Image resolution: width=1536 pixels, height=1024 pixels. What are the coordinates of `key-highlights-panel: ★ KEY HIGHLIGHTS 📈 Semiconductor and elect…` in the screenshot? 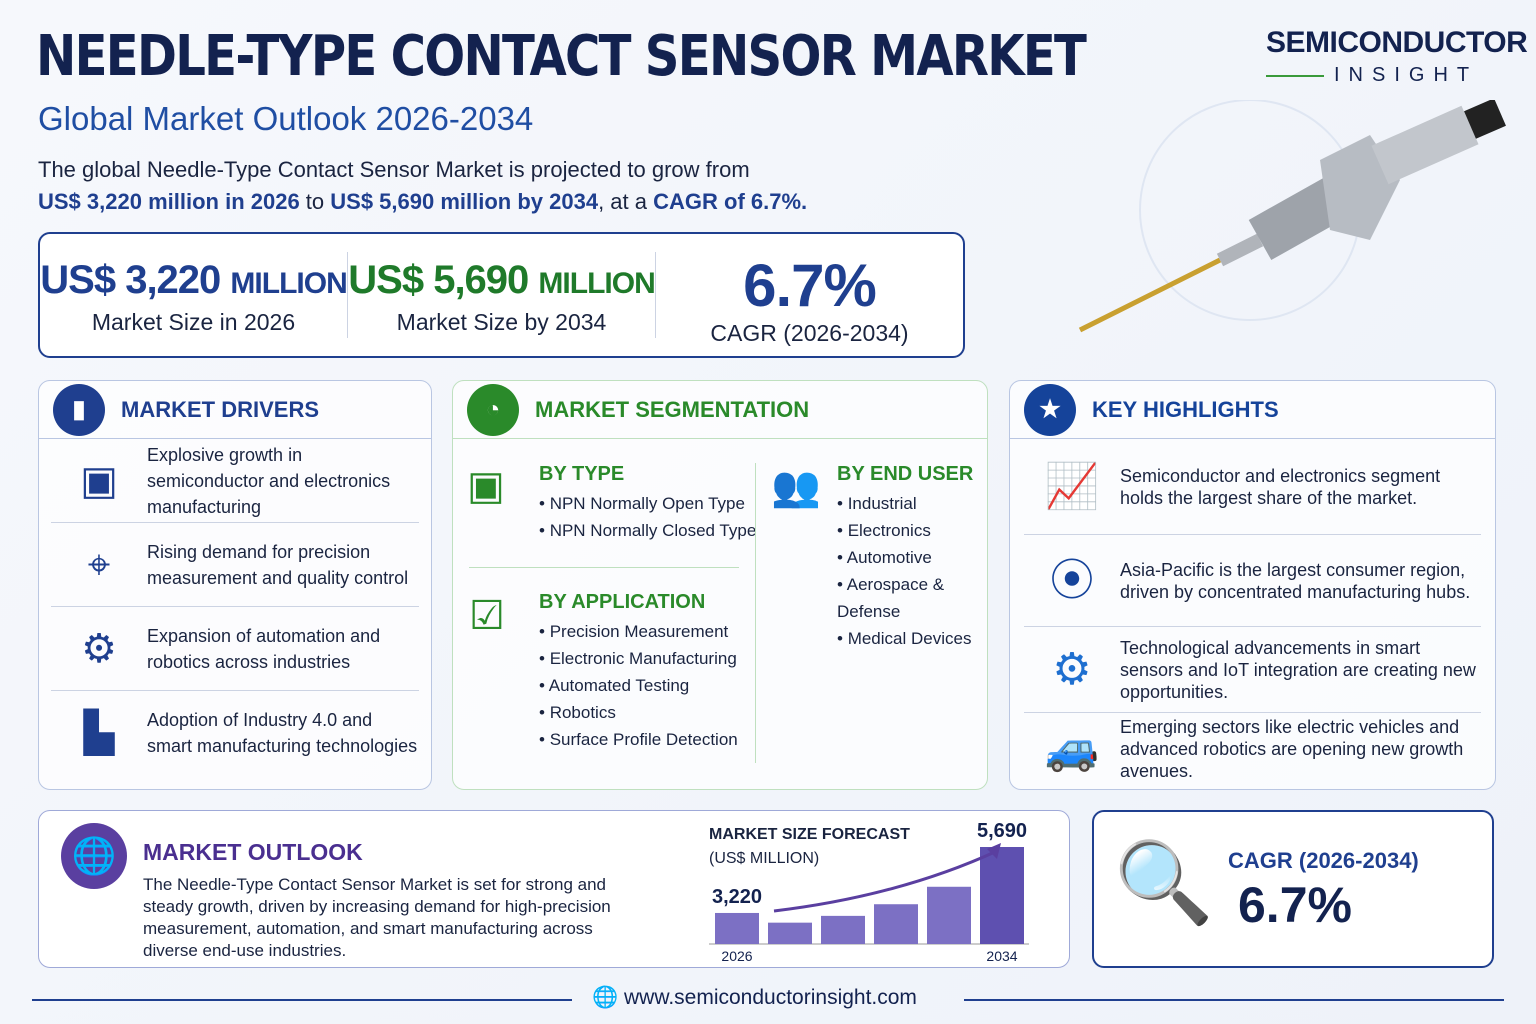 It's located at (1252, 585).